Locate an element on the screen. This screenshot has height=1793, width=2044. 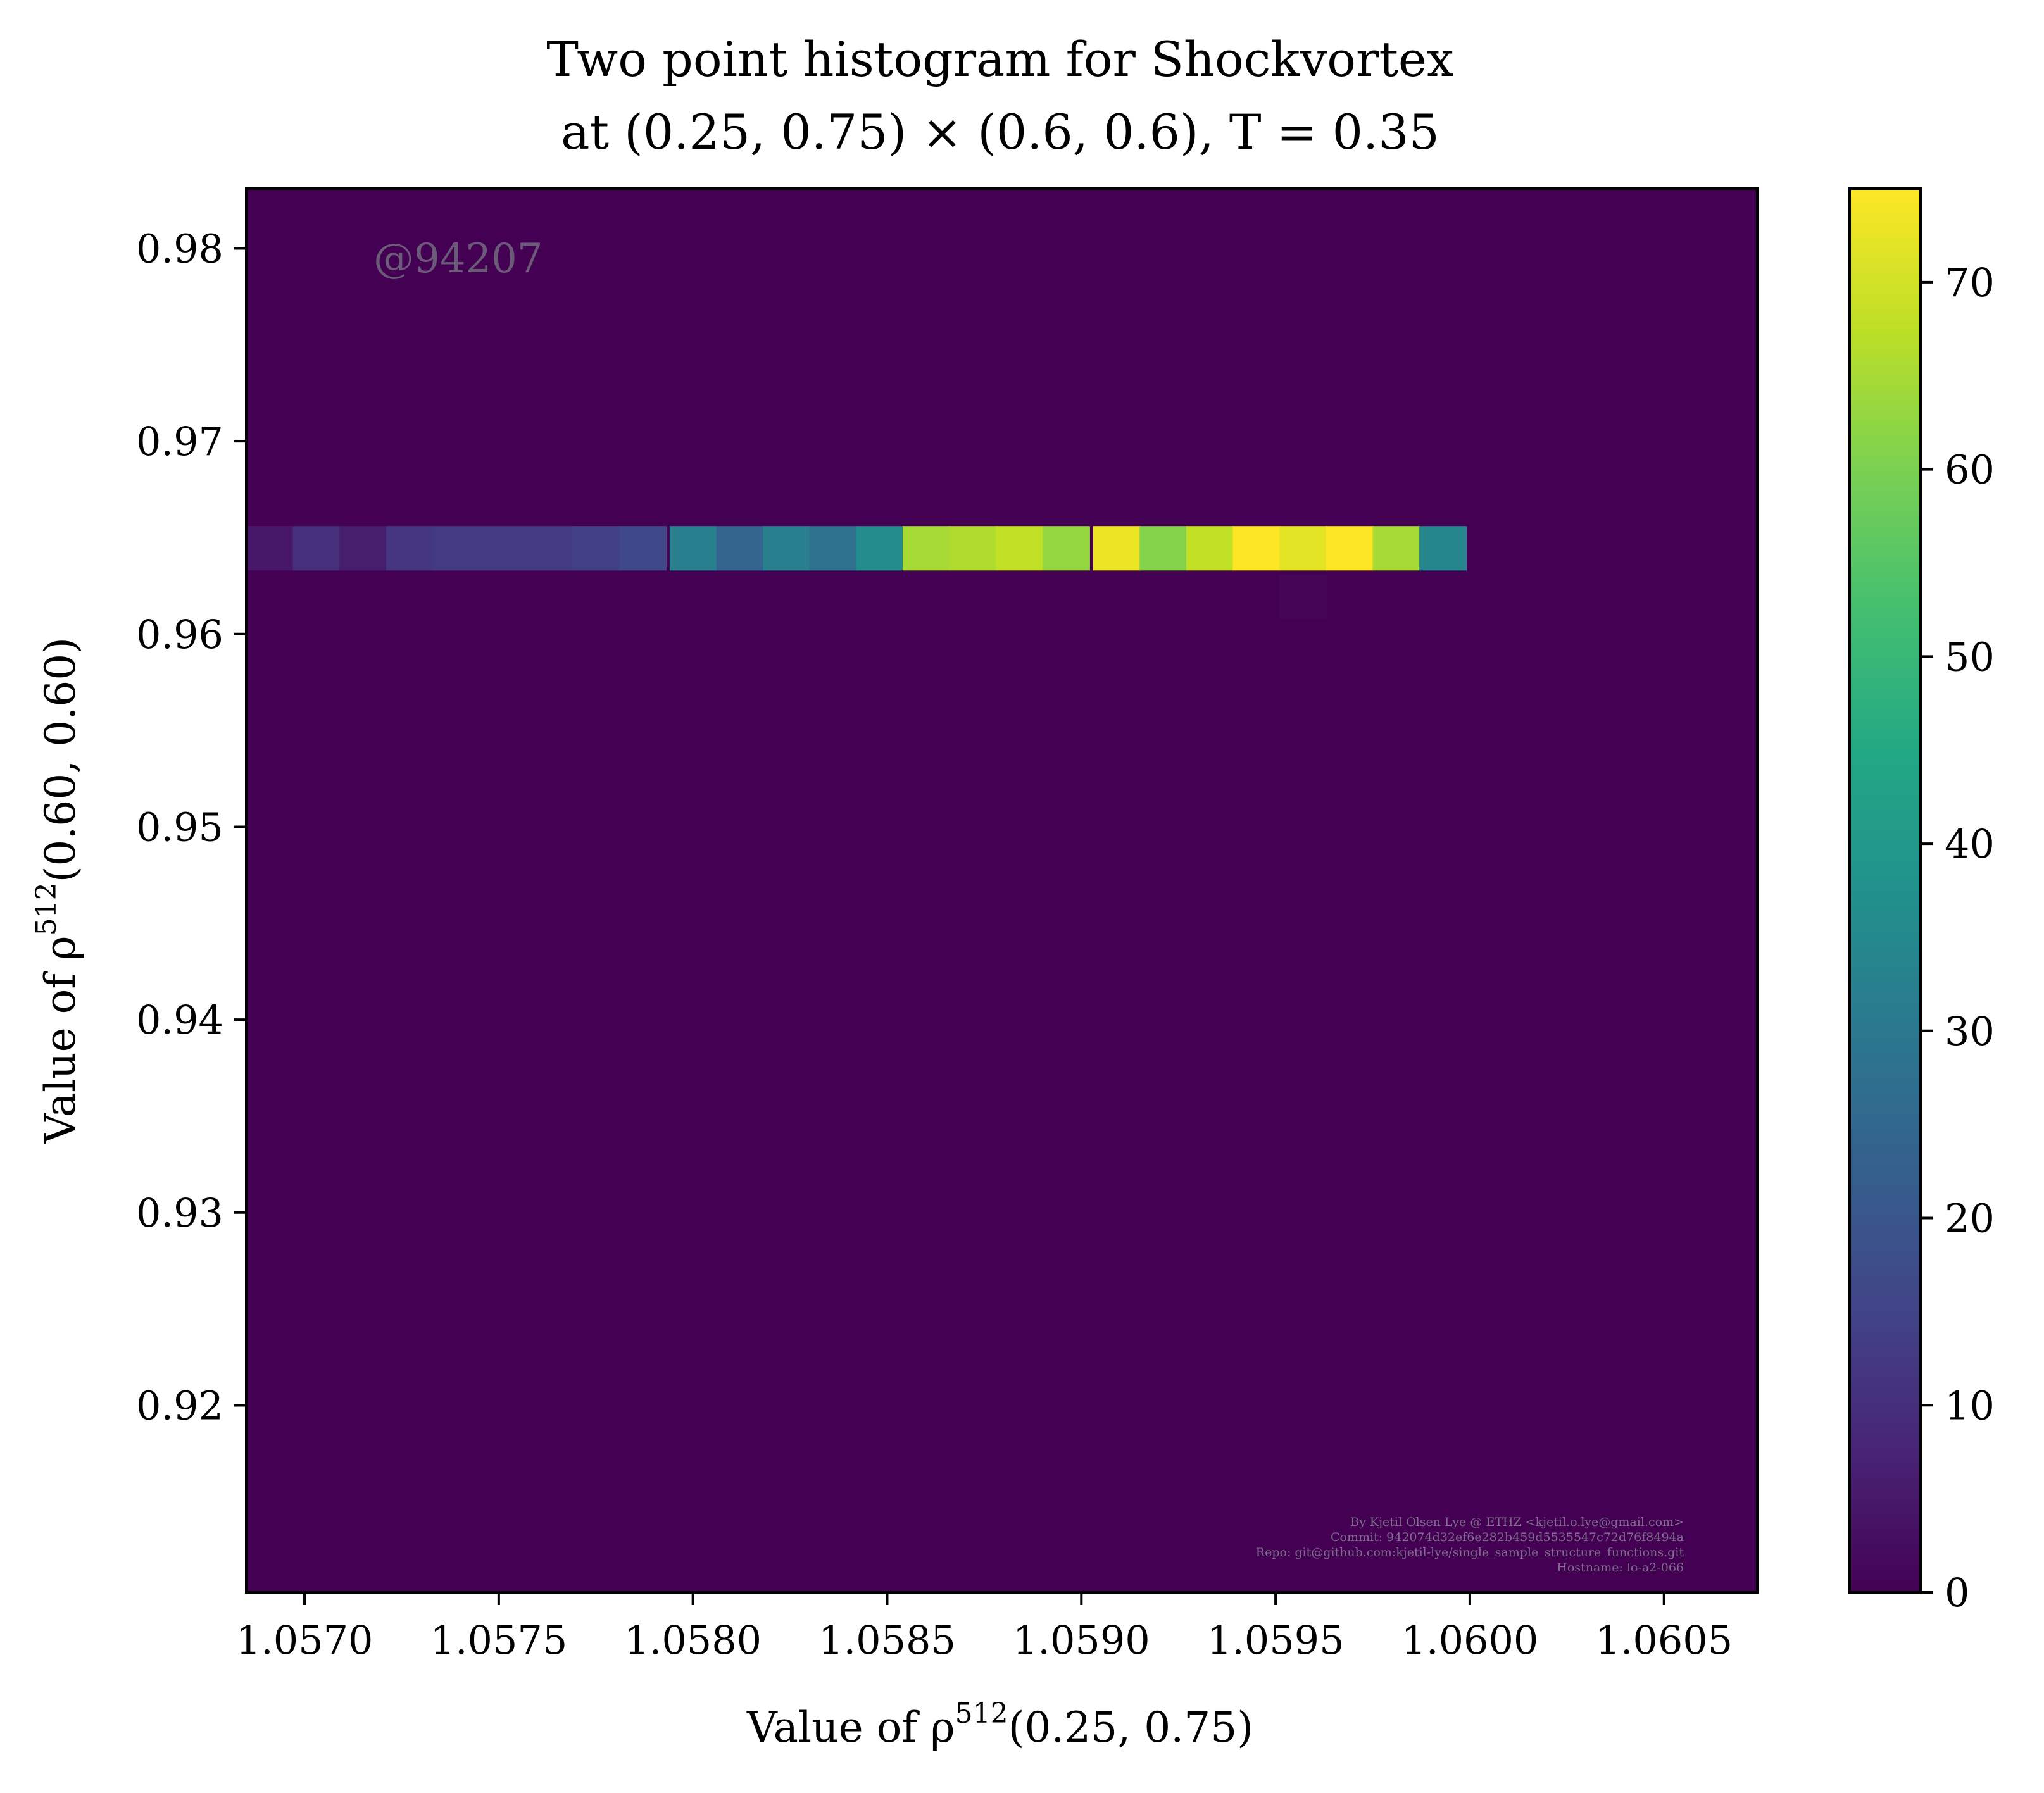
chart-title-line1: Two point histogram for Shockvortex is located at coordinates (1000, 59).